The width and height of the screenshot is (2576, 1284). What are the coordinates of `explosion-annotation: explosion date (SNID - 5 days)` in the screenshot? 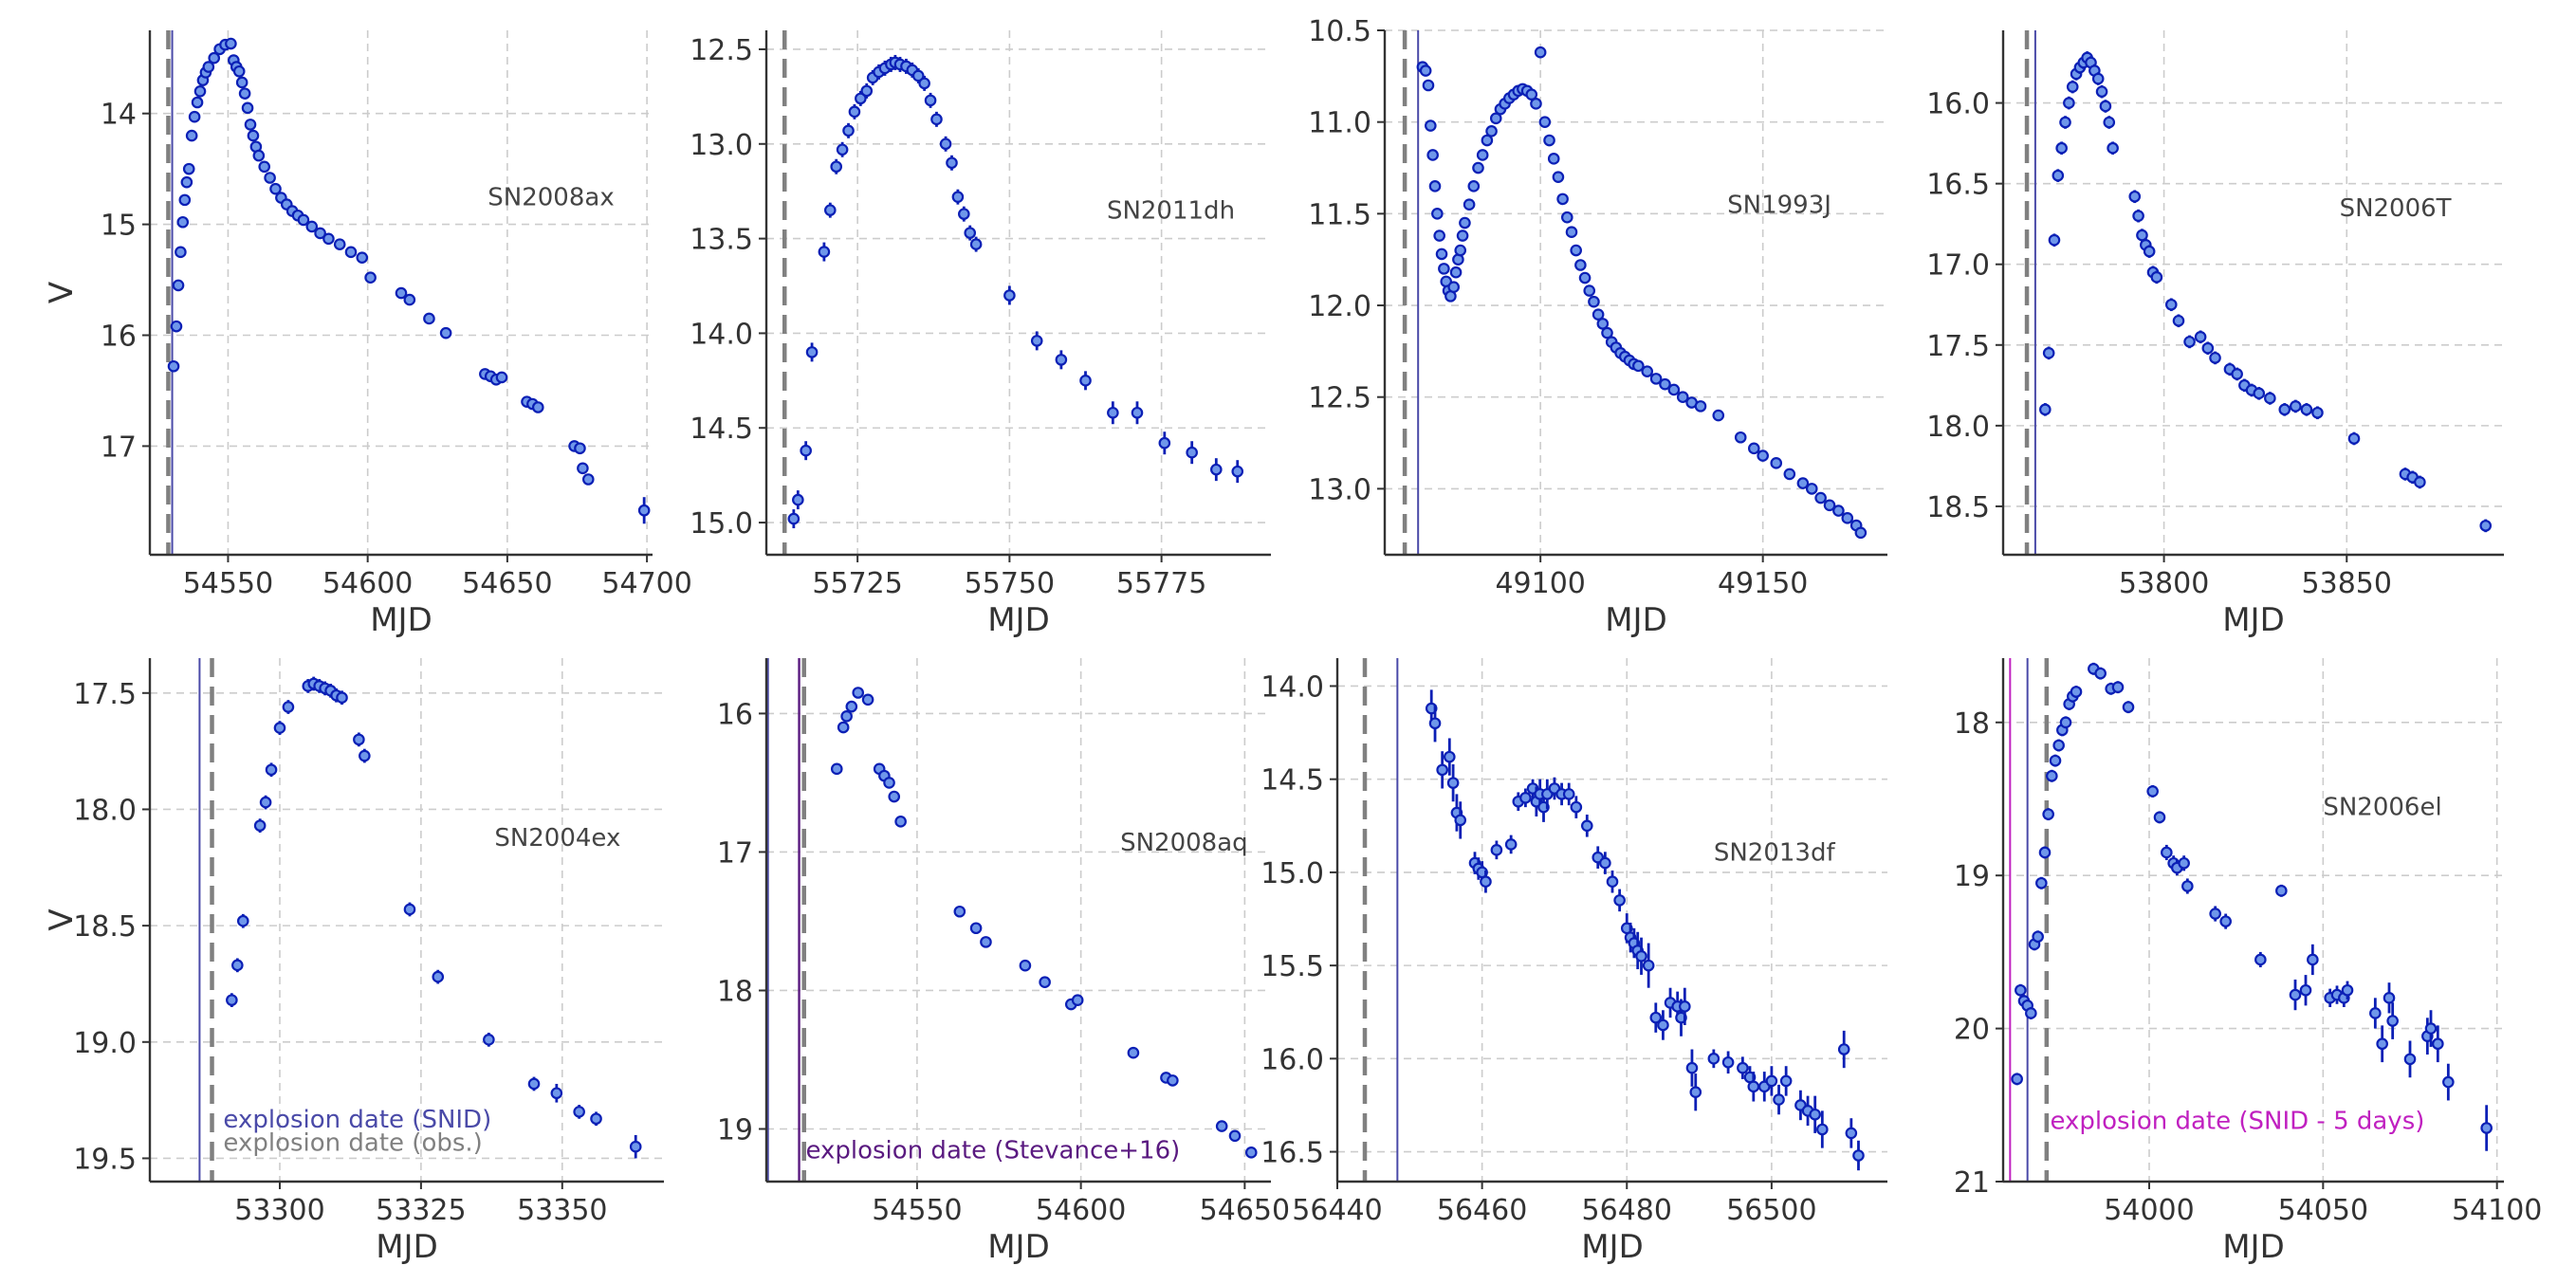 It's located at (2238, 1121).